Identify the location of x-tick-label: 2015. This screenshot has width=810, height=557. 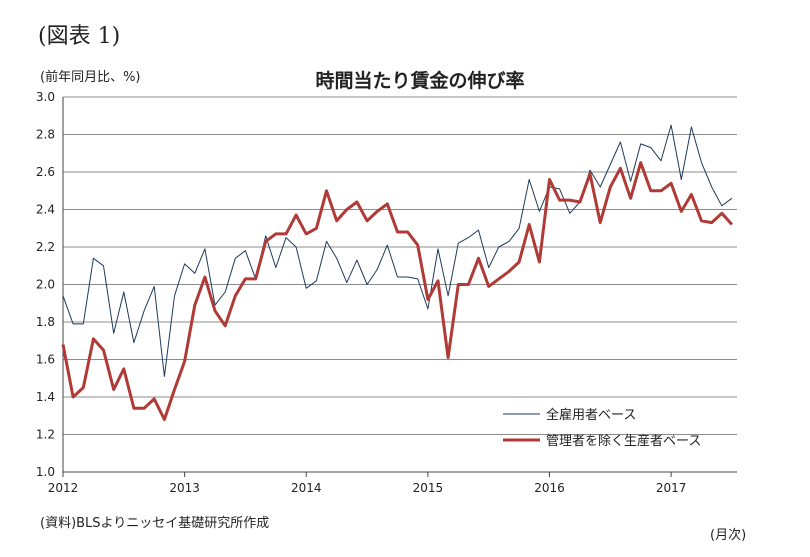
(428, 488).